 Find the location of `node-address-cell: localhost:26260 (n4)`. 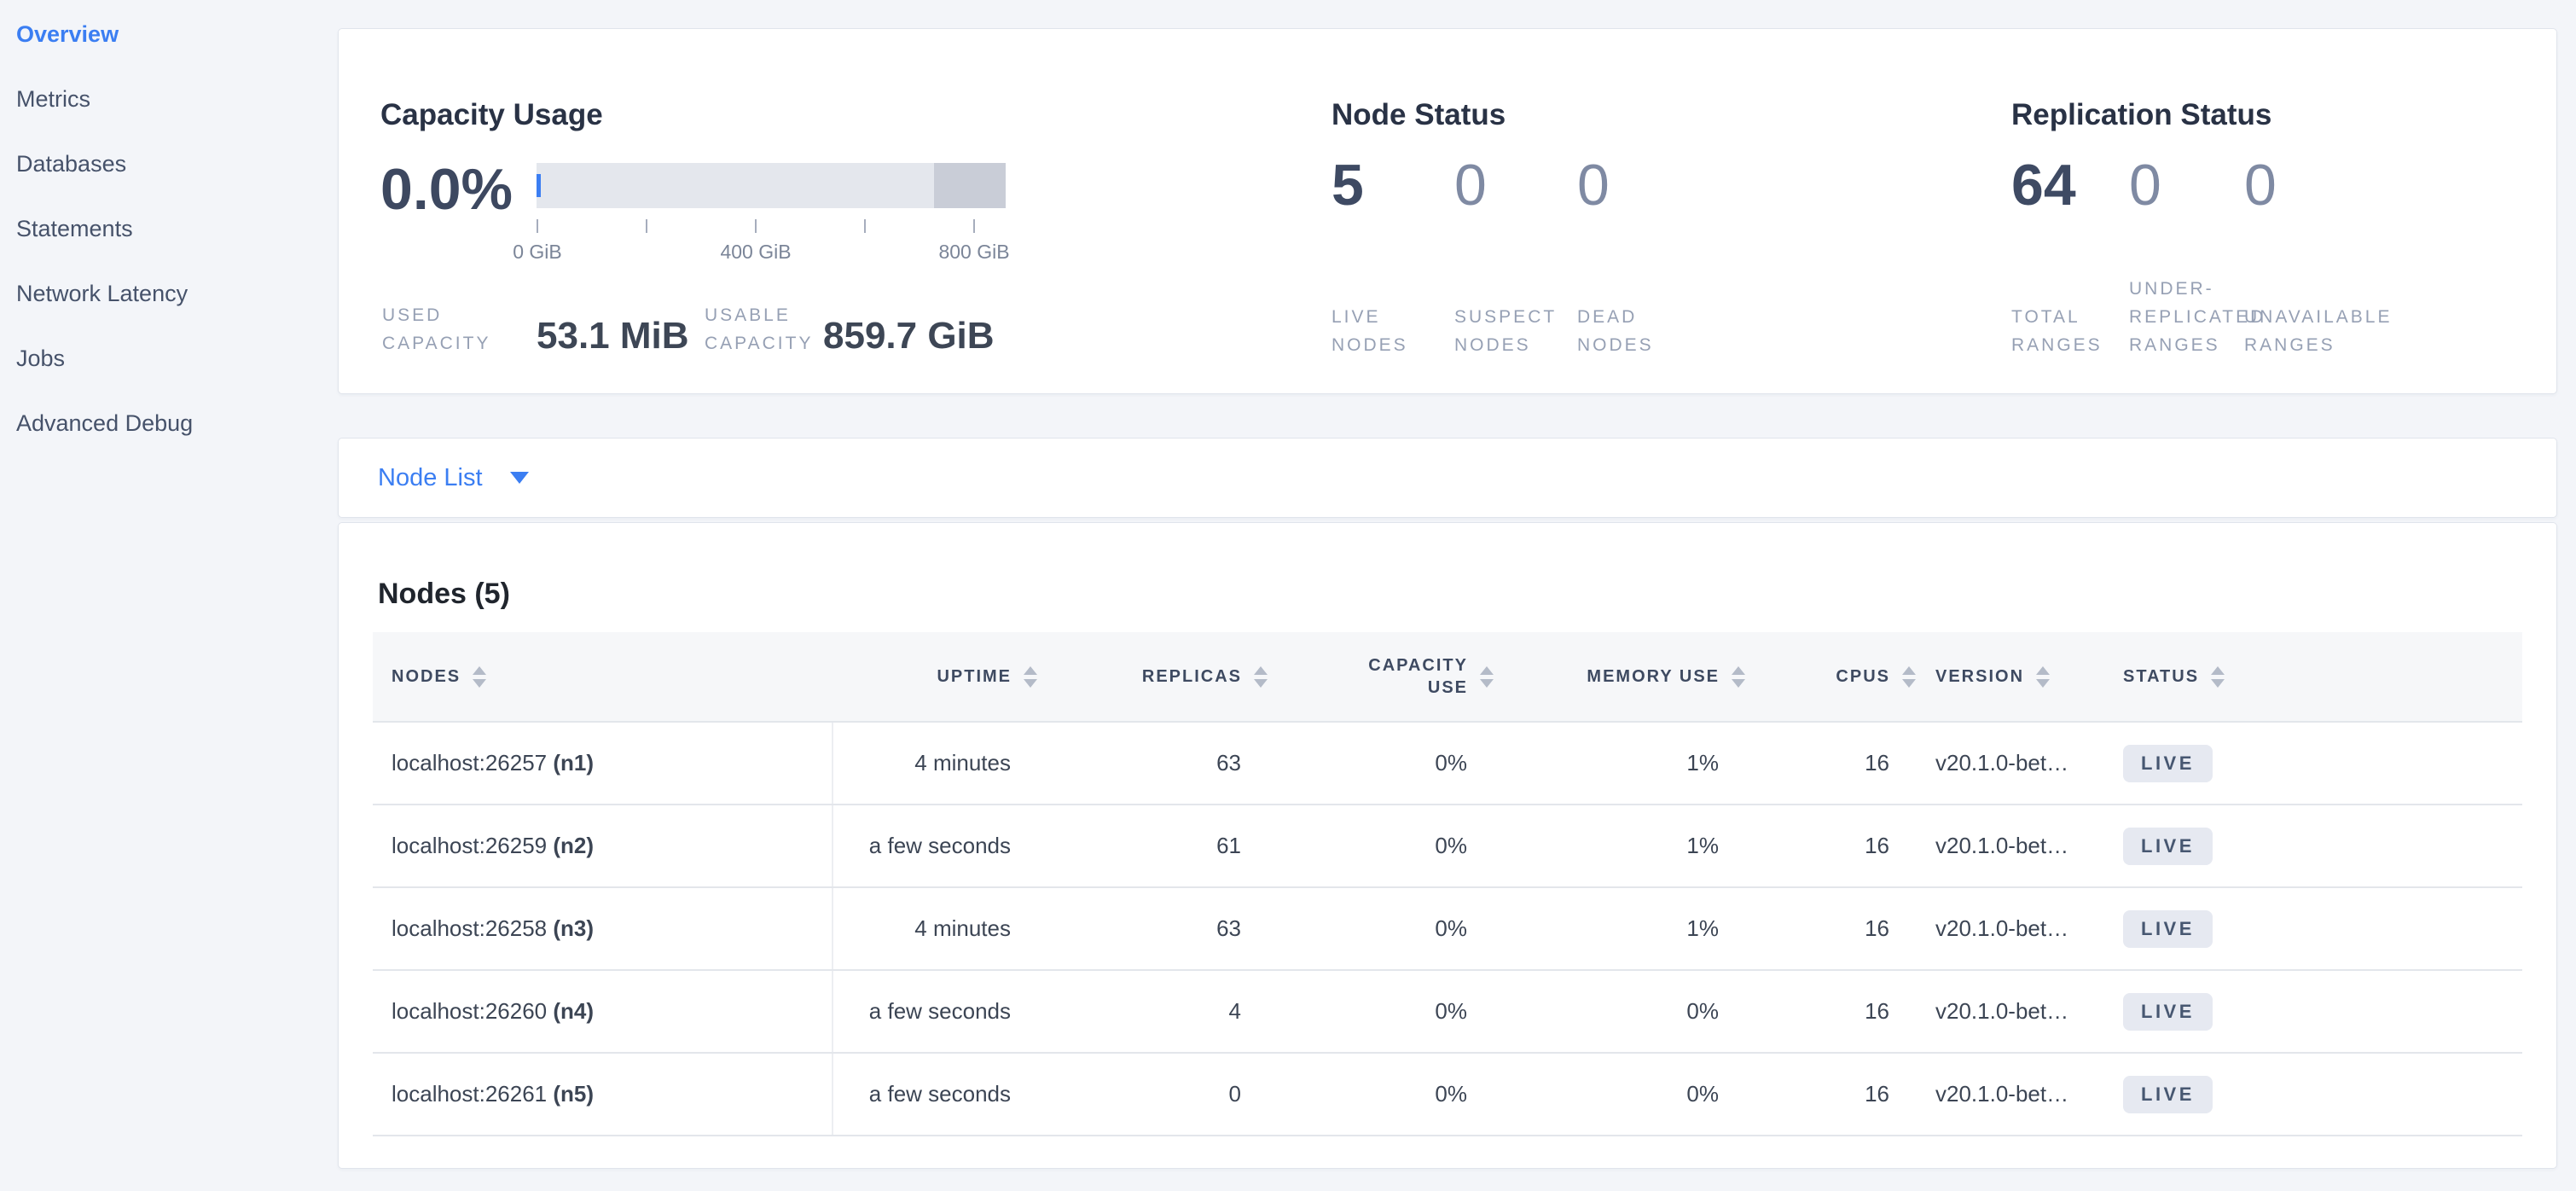

node-address-cell: localhost:26260 (n4) is located at coordinates (603, 1012).